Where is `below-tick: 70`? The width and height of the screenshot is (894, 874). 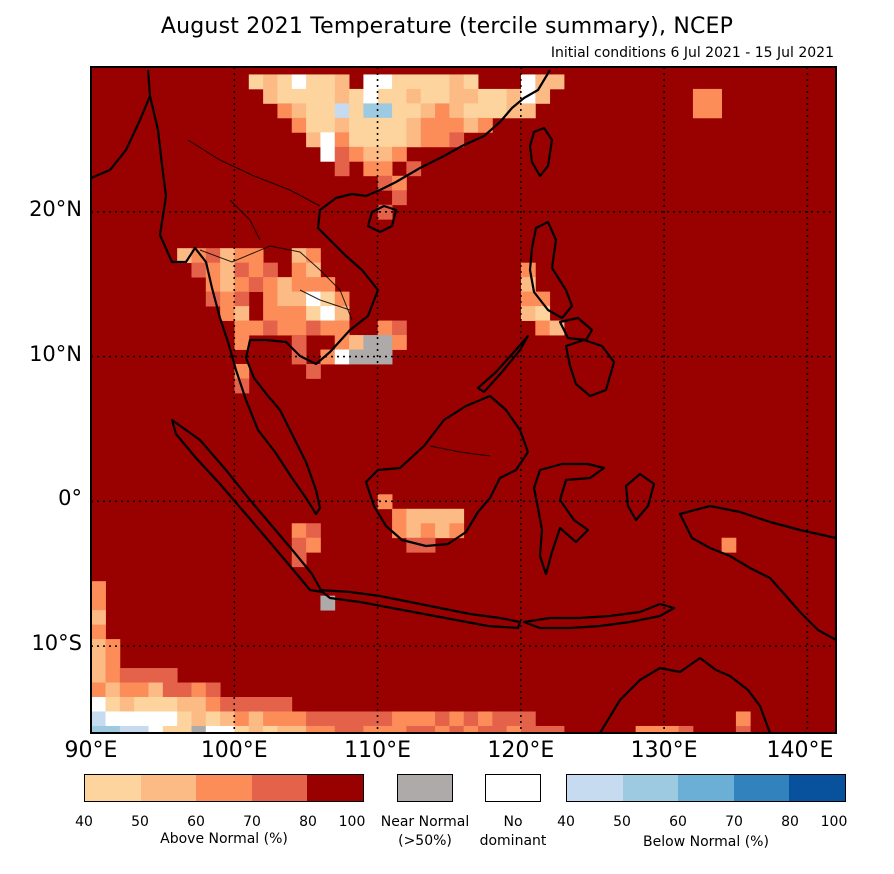
below-tick: 70 is located at coordinates (734, 822).